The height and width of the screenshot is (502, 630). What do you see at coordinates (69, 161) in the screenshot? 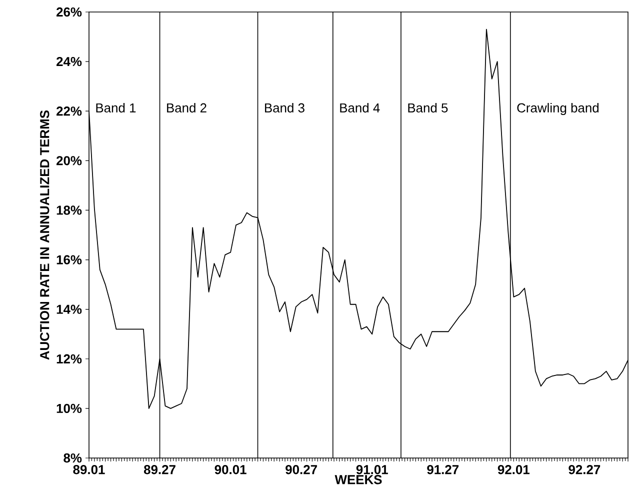
I see `y-tick-label: 20%` at bounding box center [69, 161].